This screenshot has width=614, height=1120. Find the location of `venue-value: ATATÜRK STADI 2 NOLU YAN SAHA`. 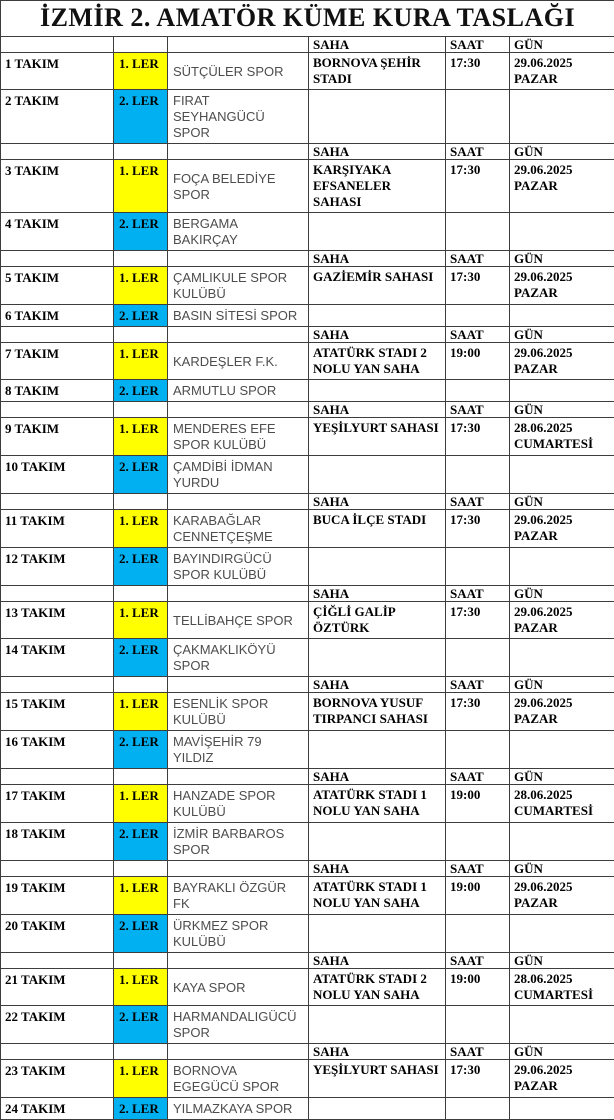

venue-value: ATATÜRK STADI 2 NOLU YAN SAHA is located at coordinates (377, 361).